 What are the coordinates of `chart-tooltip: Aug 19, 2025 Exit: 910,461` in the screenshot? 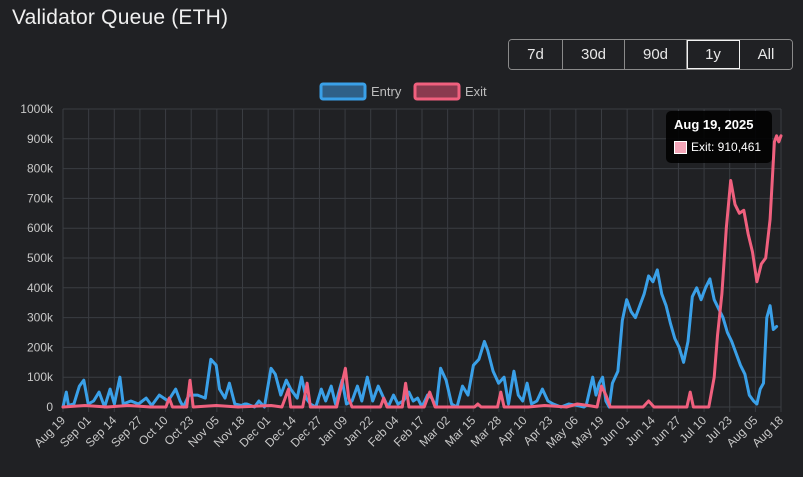 It's located at (719, 137).